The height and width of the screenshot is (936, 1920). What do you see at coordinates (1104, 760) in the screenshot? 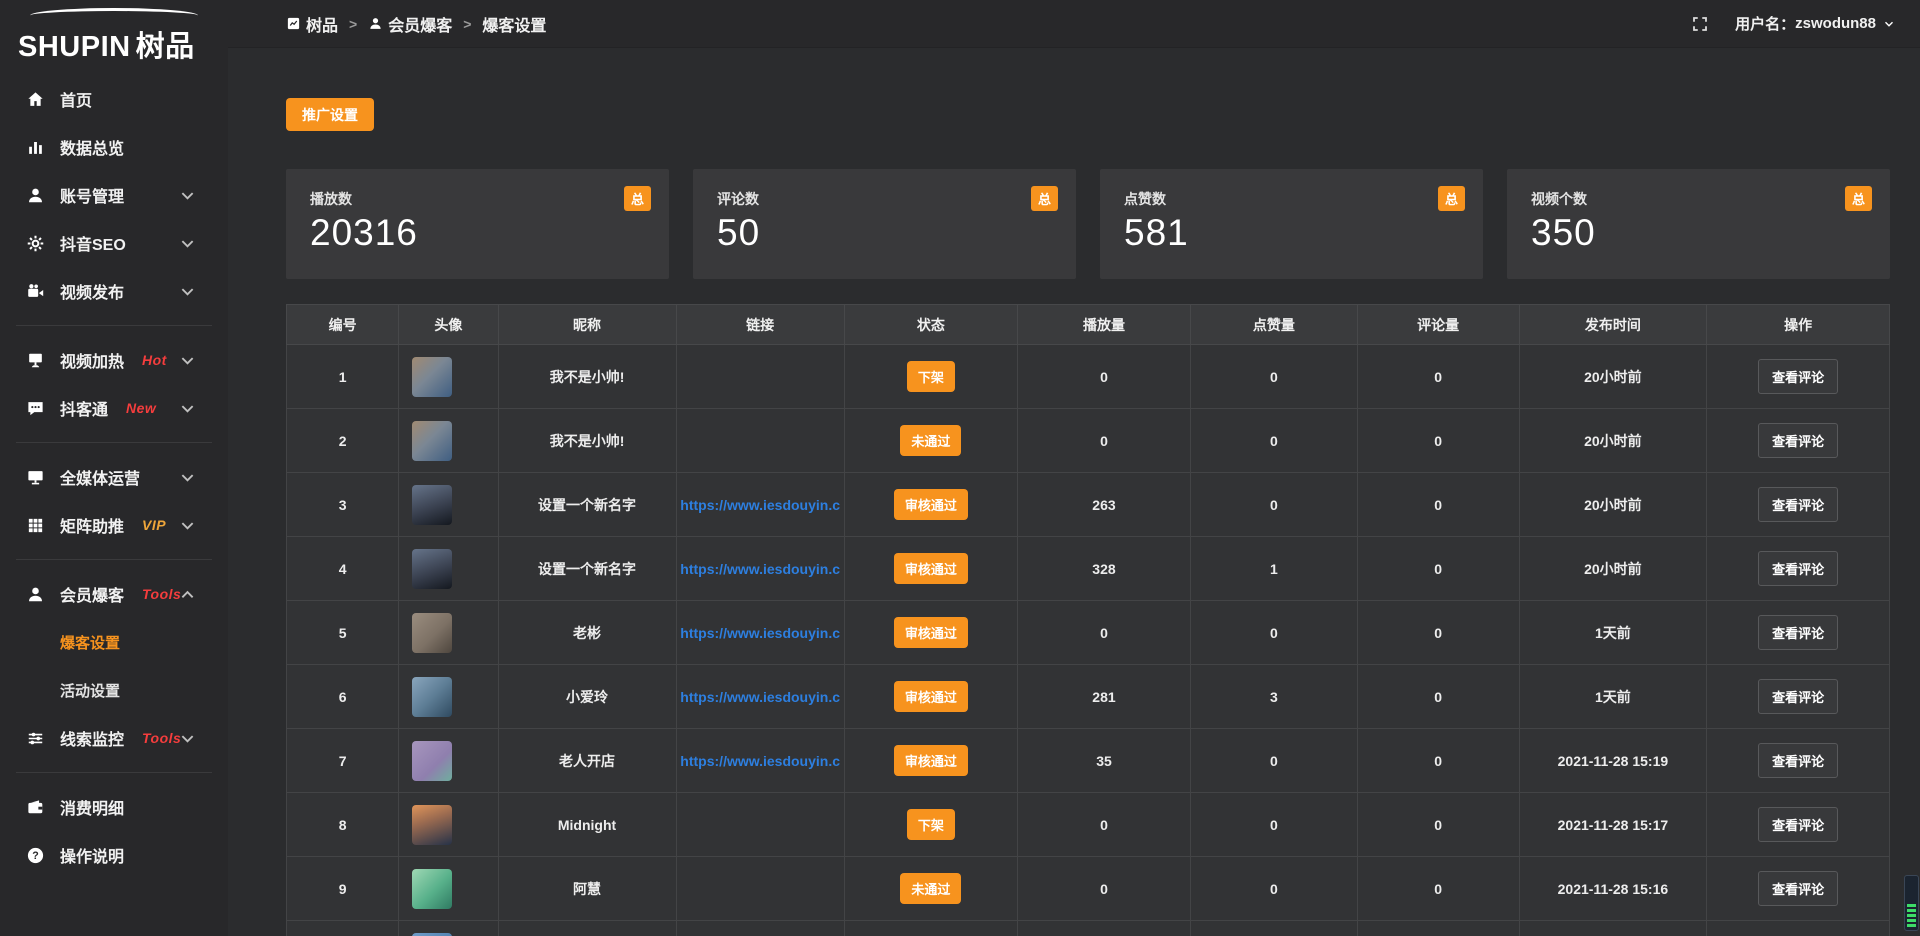
I see `cell-plays: 35` at bounding box center [1104, 760].